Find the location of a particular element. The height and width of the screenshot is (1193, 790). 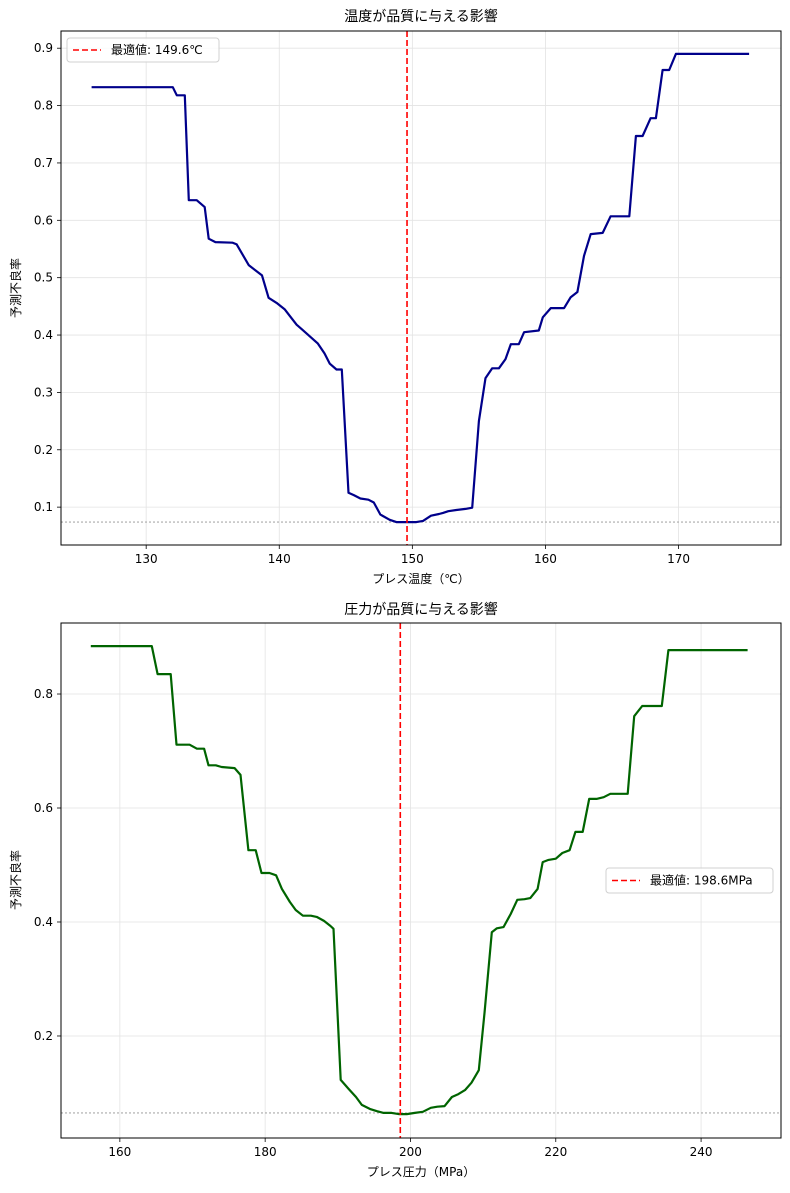

x-tick-label: 200 is located at coordinates (410, 1152).